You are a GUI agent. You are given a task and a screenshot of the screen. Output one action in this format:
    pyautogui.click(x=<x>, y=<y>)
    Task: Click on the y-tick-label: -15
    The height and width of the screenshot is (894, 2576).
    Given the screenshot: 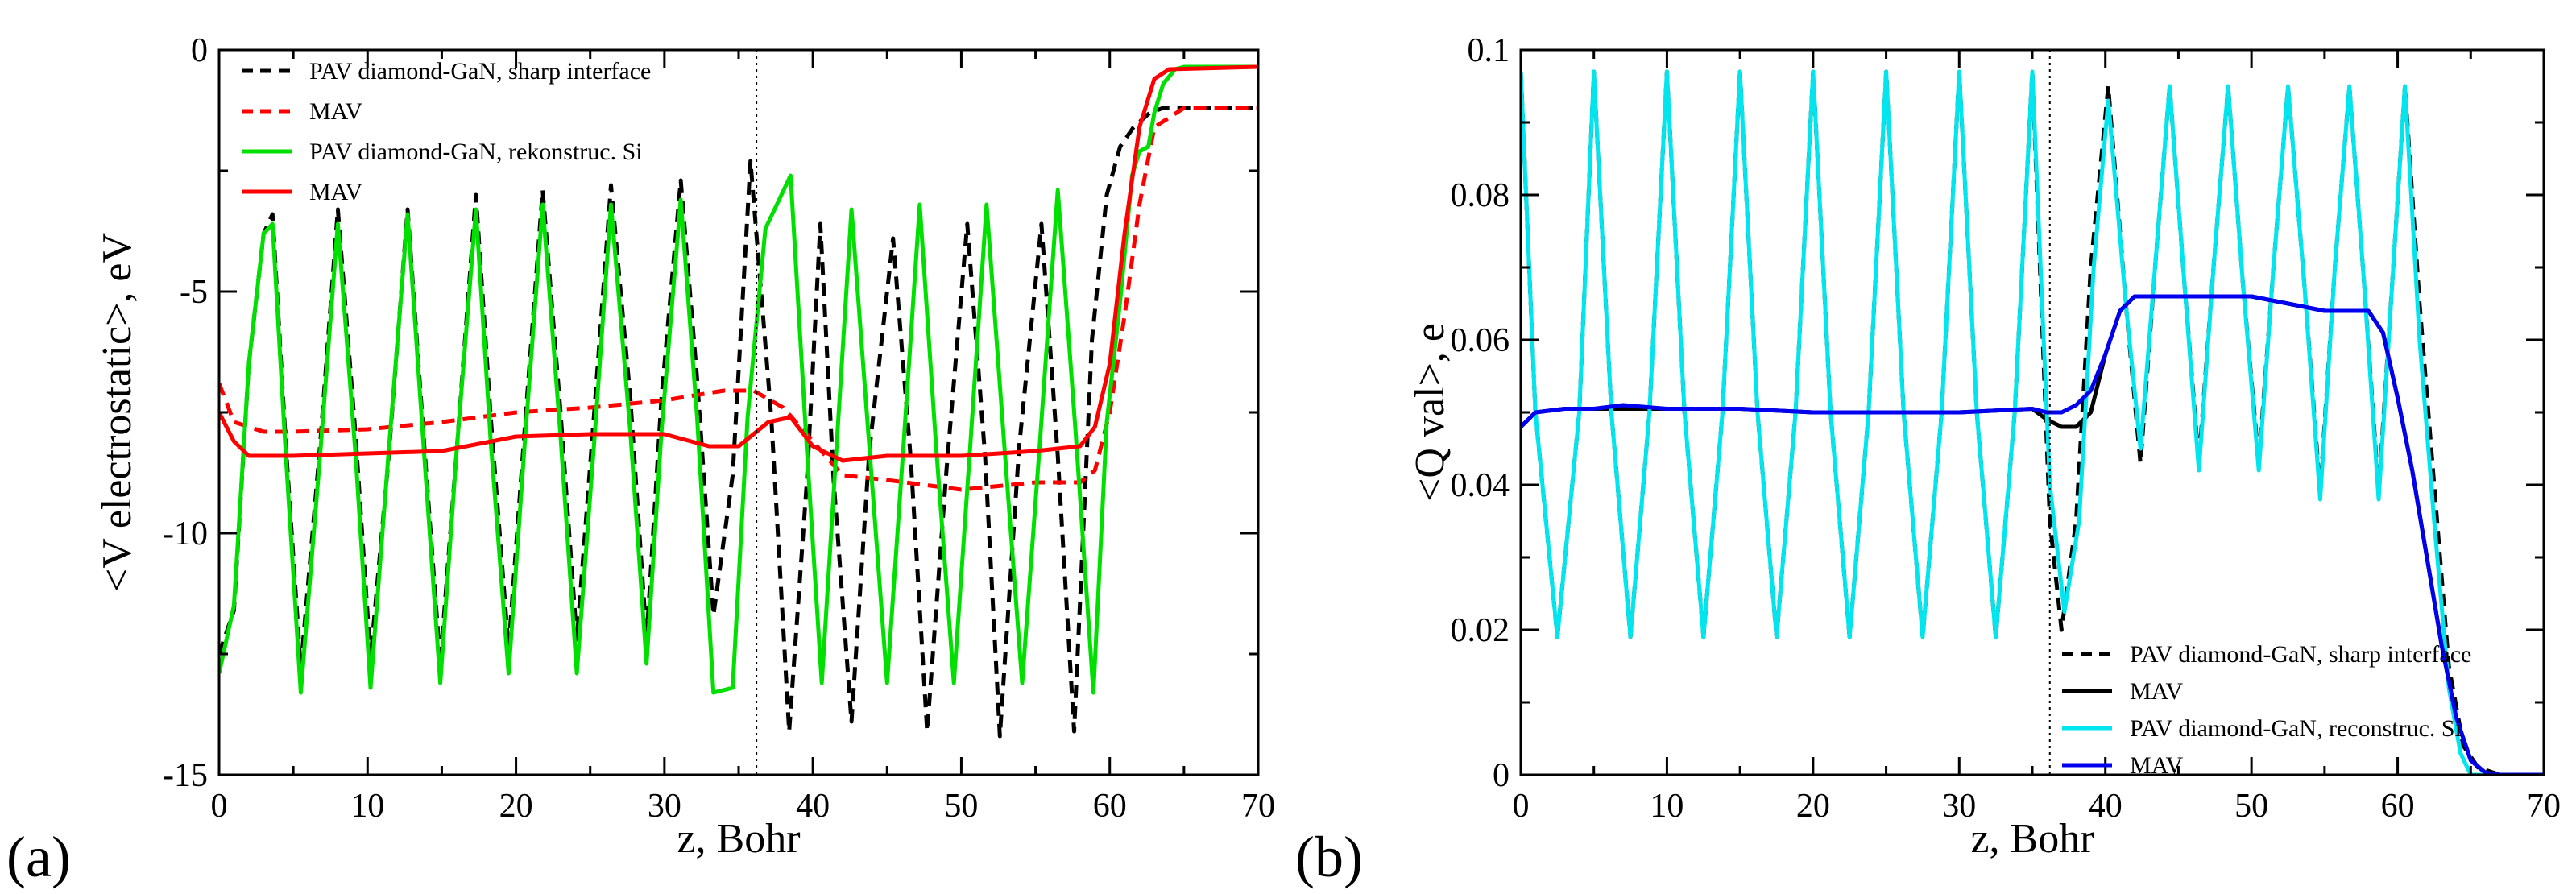 What is the action you would take?
    pyautogui.click(x=185, y=775)
    